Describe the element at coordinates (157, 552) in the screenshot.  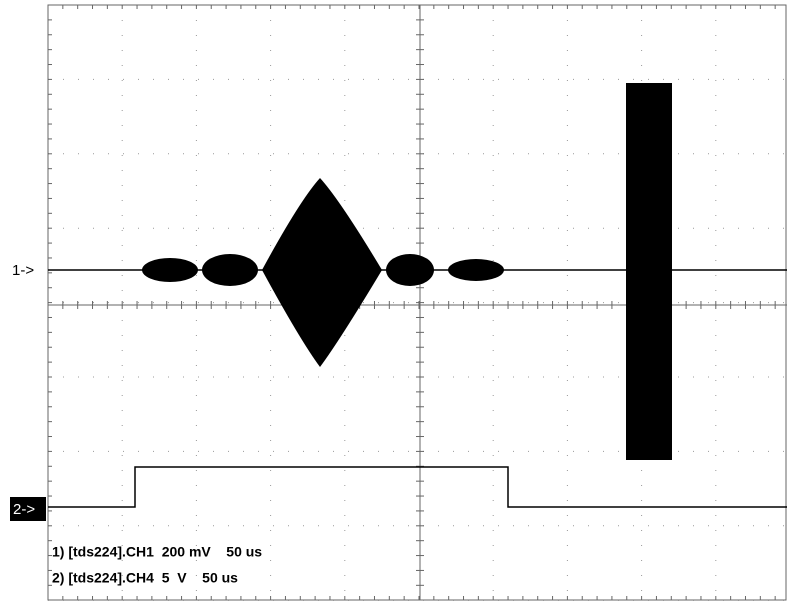
I see `info-line: 1) [tds224].CH1 200 mV 50 us` at that location.